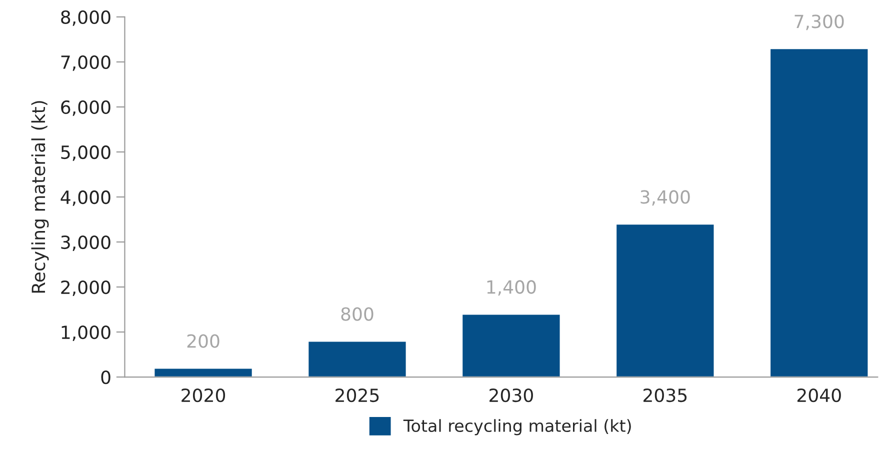 The width and height of the screenshot is (891, 457). I want to click on y-axis-title: Recyling material (kt), so click(40, 197).